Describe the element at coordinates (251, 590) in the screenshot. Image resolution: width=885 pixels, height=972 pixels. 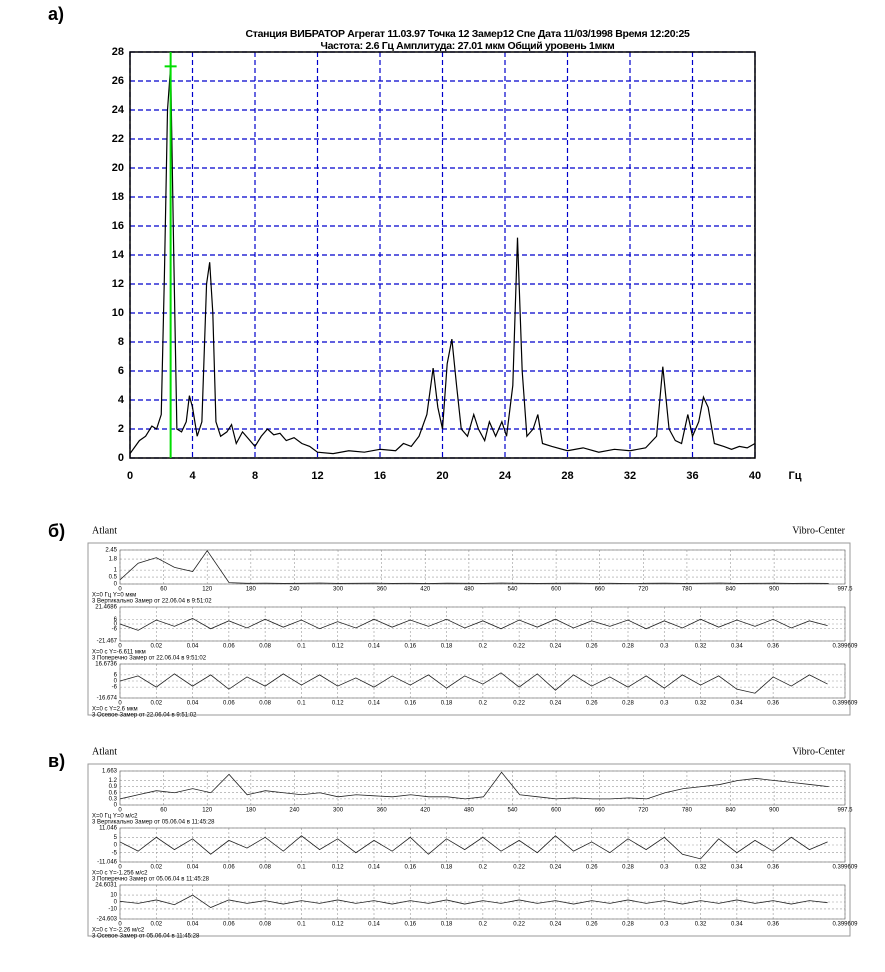
I see `x-tick-label: 180` at that location.